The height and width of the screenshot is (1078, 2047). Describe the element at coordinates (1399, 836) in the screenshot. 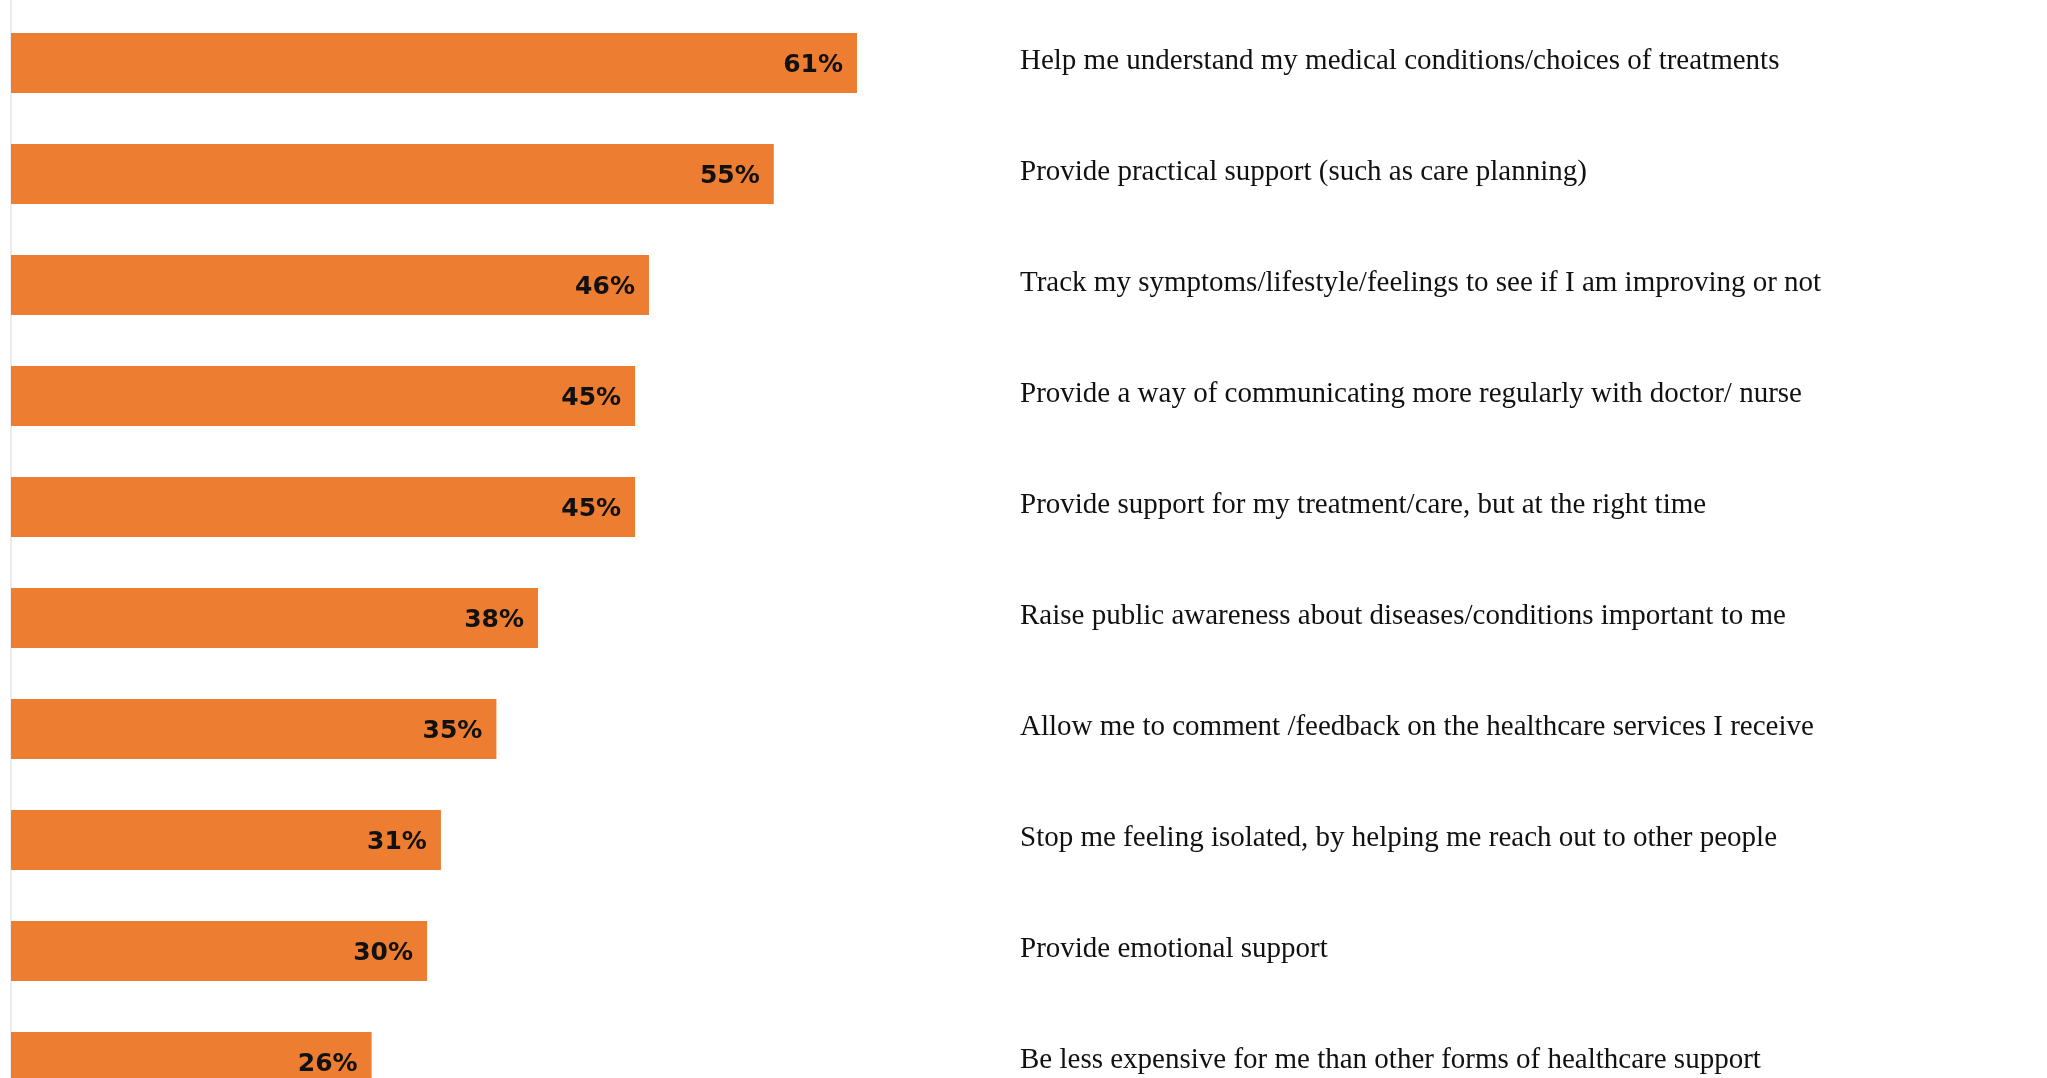

I see `y-tick-label: Stop me feeling isolated, by helping me reach out to other people` at that location.